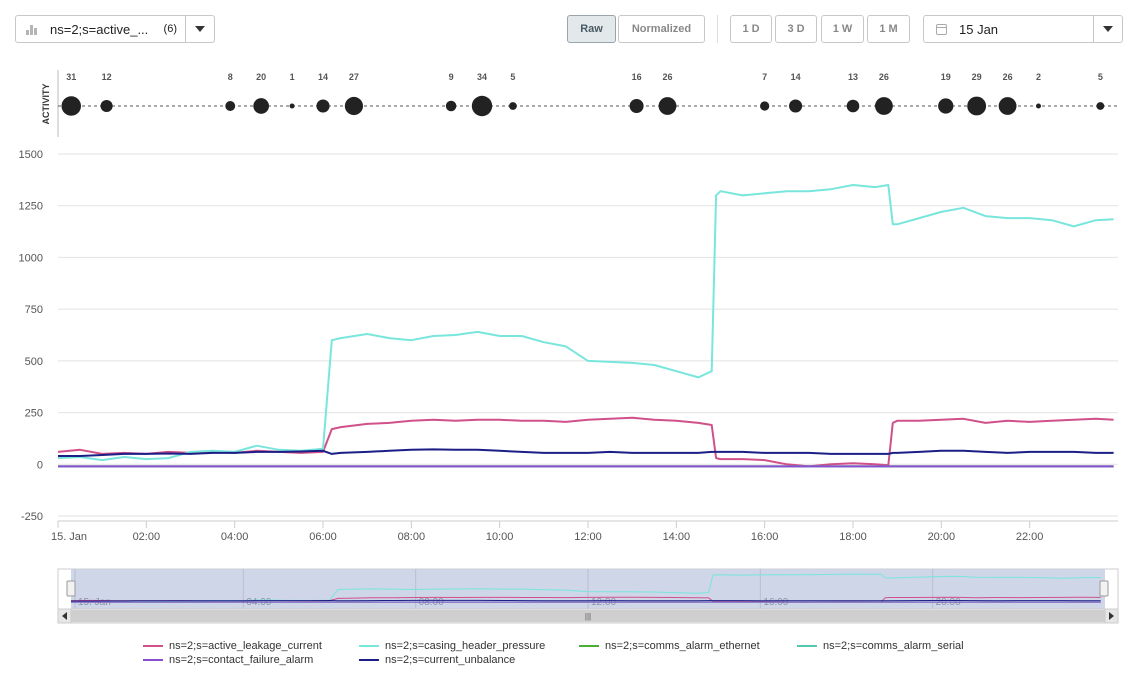 This screenshot has height=678, width=1137. Describe the element at coordinates (32, 29) in the screenshot. I see `bar-chart-icon` at that location.